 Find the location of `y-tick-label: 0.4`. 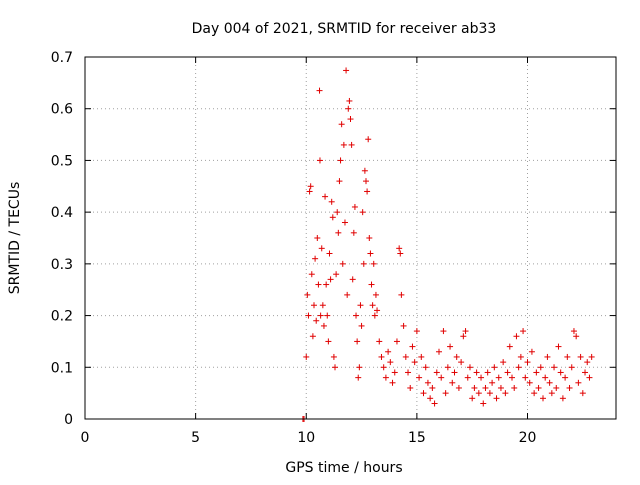

y-tick-label: 0.4 is located at coordinates (62, 213).